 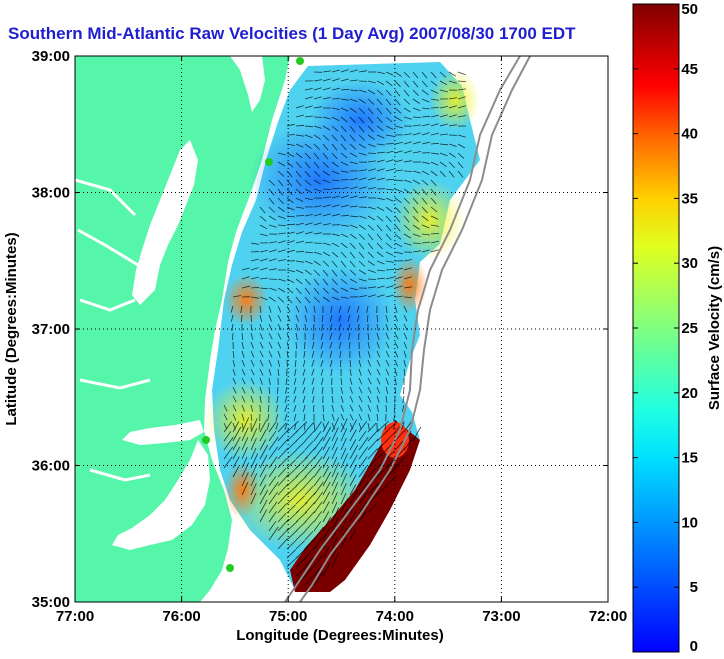 I want to click on radar-site-marker, so click(x=230, y=568).